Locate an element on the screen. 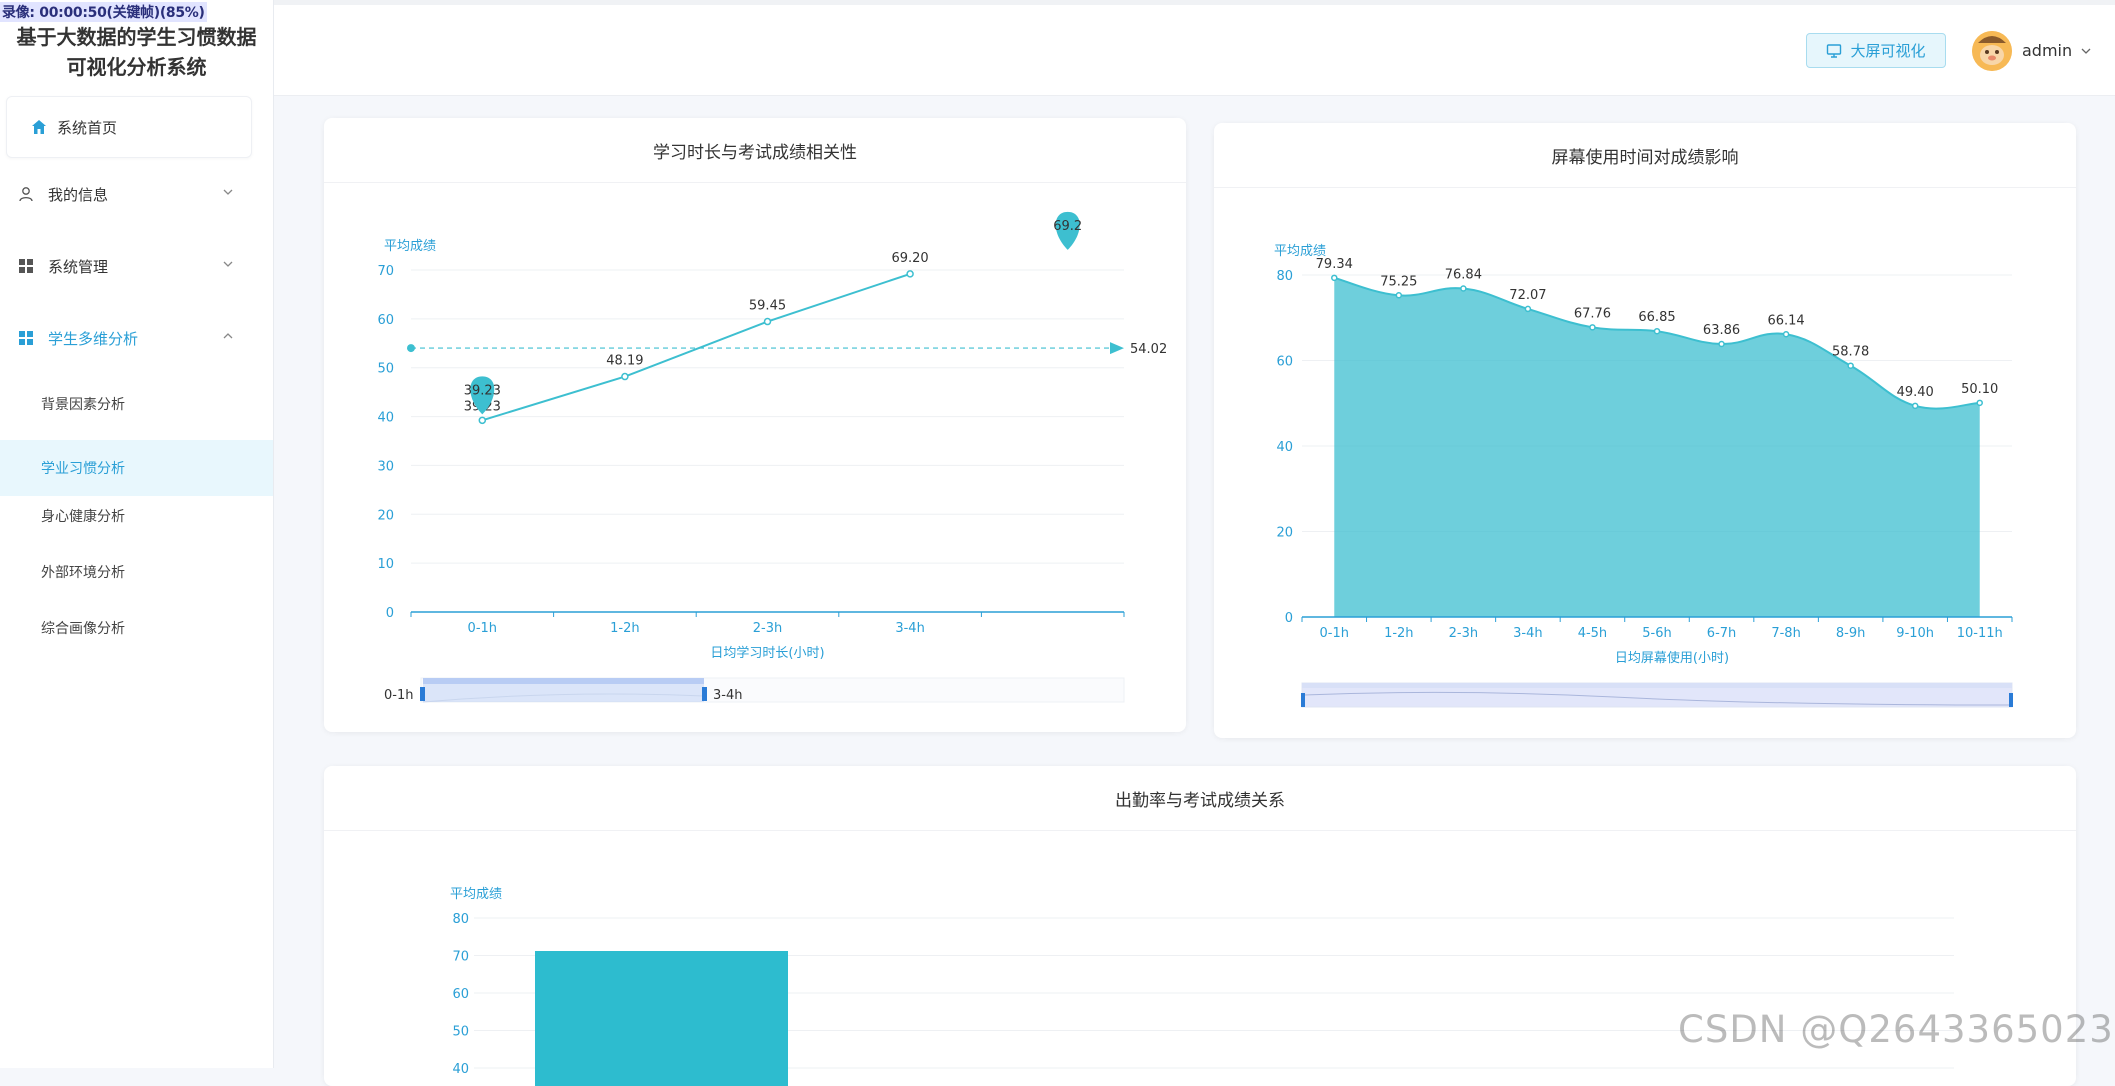 This screenshot has width=2115, height=1086. chart3-title: 出勤率与考试成绩关系 is located at coordinates (1200, 798).